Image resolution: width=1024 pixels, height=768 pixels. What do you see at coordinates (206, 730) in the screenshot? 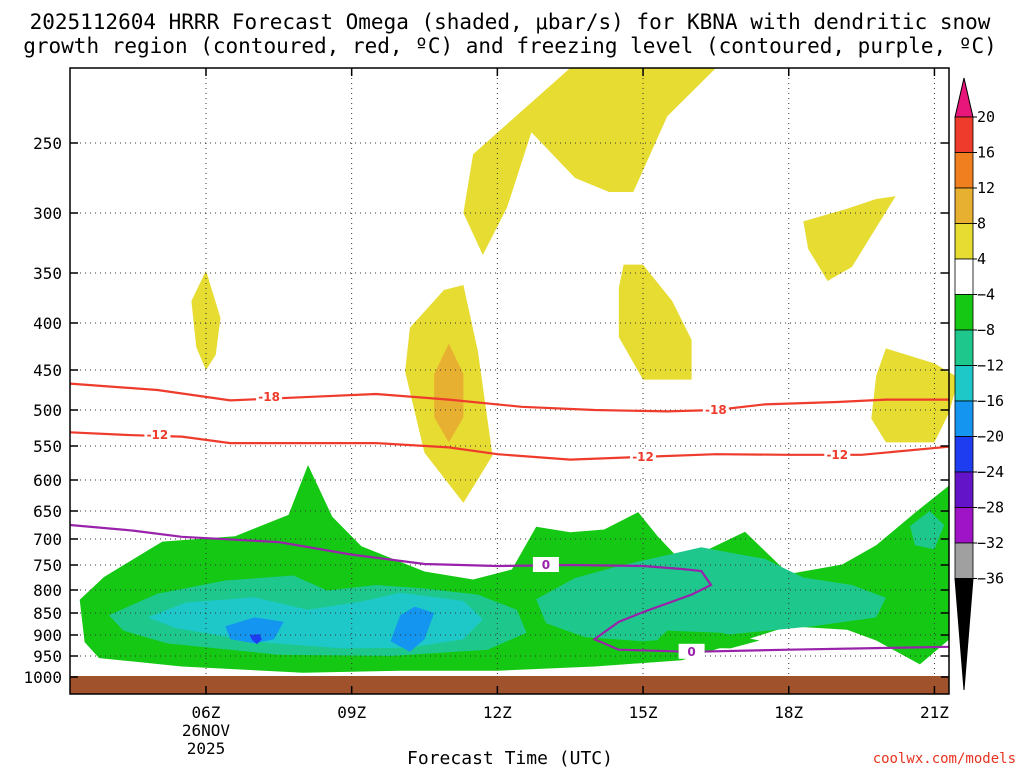
I see `xtick-date: 26NOV` at bounding box center [206, 730].